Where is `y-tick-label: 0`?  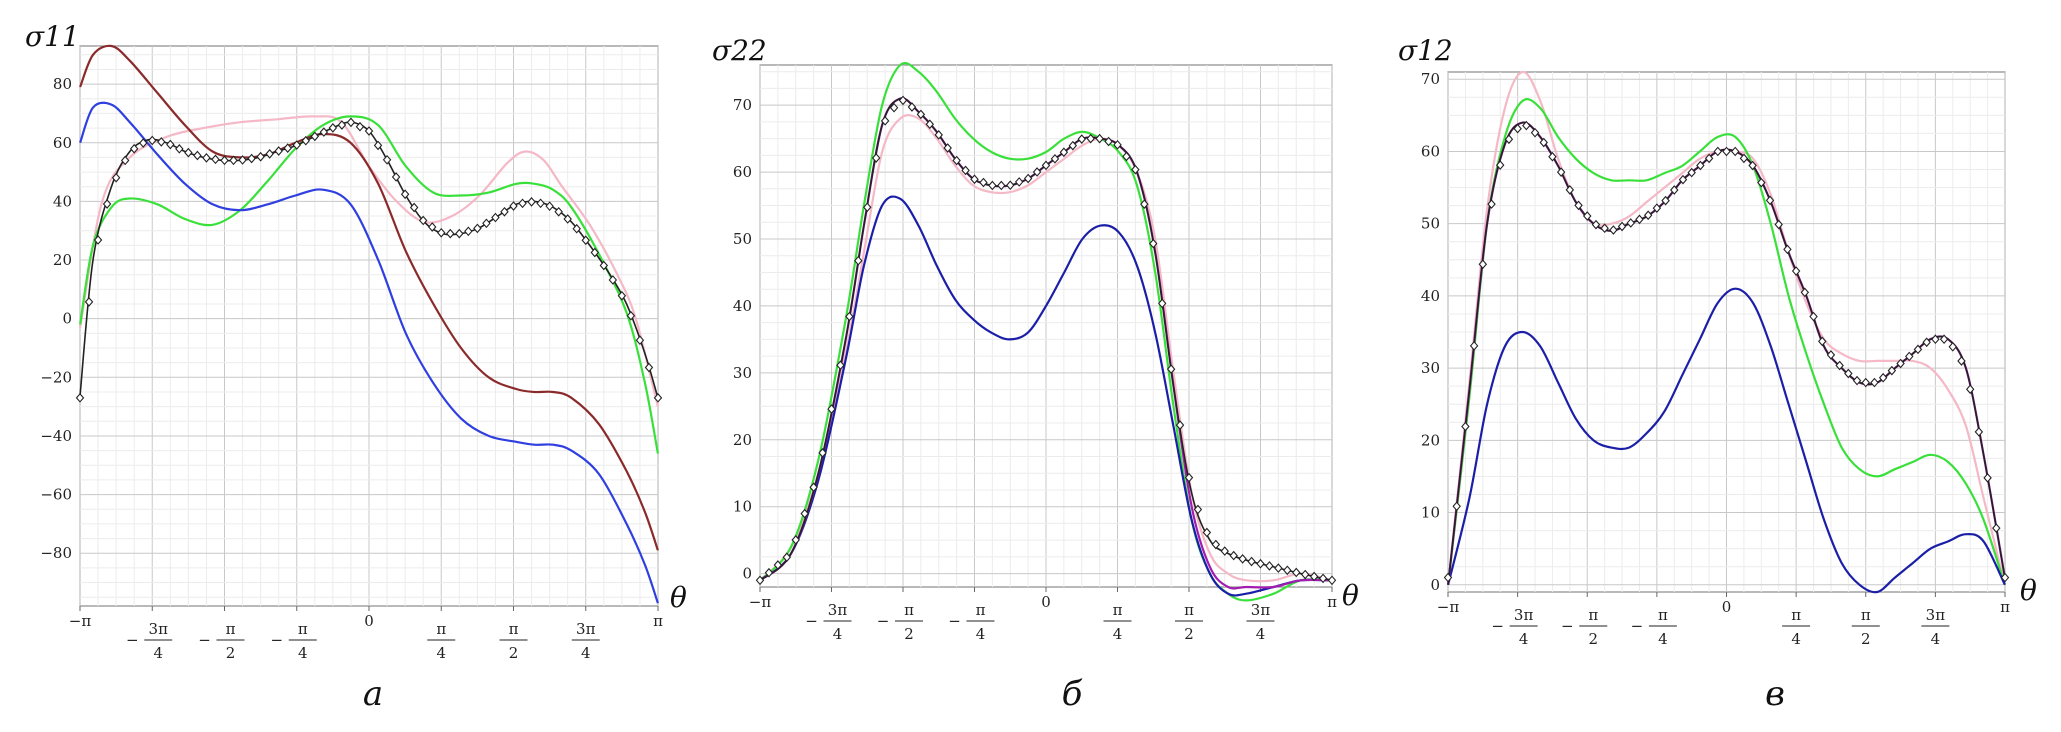 y-tick-label: 0 is located at coordinates (747, 574).